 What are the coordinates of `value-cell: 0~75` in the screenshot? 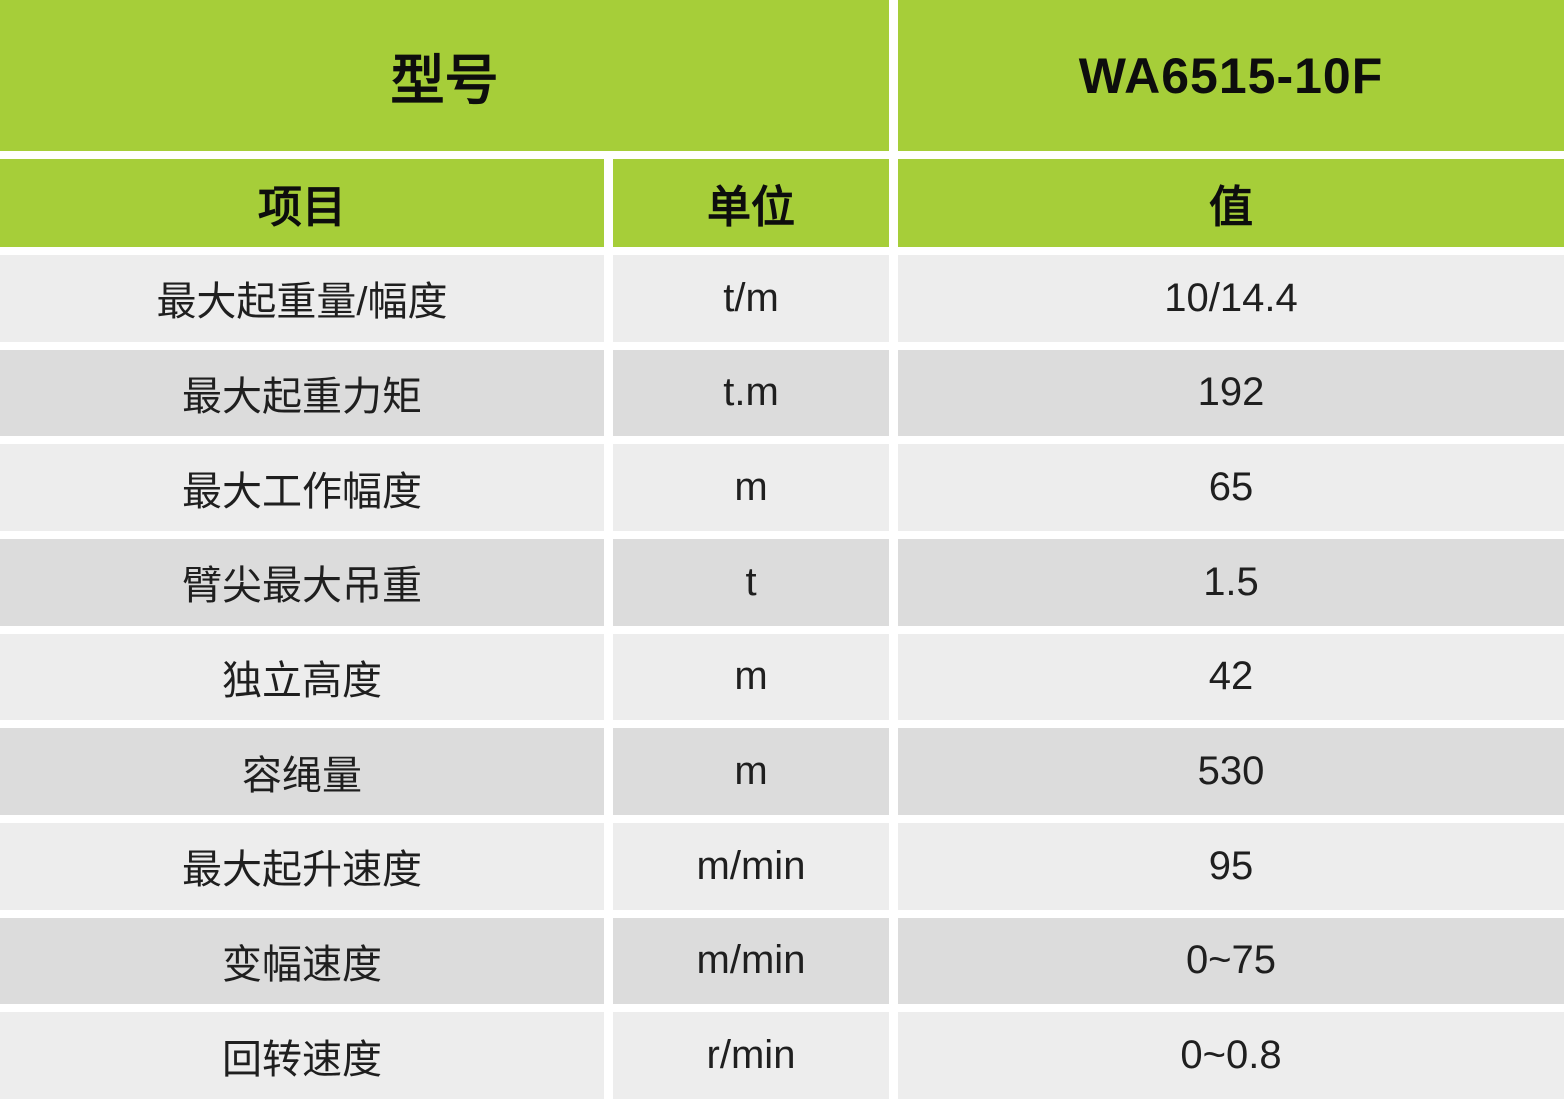 It's located at (1231, 961).